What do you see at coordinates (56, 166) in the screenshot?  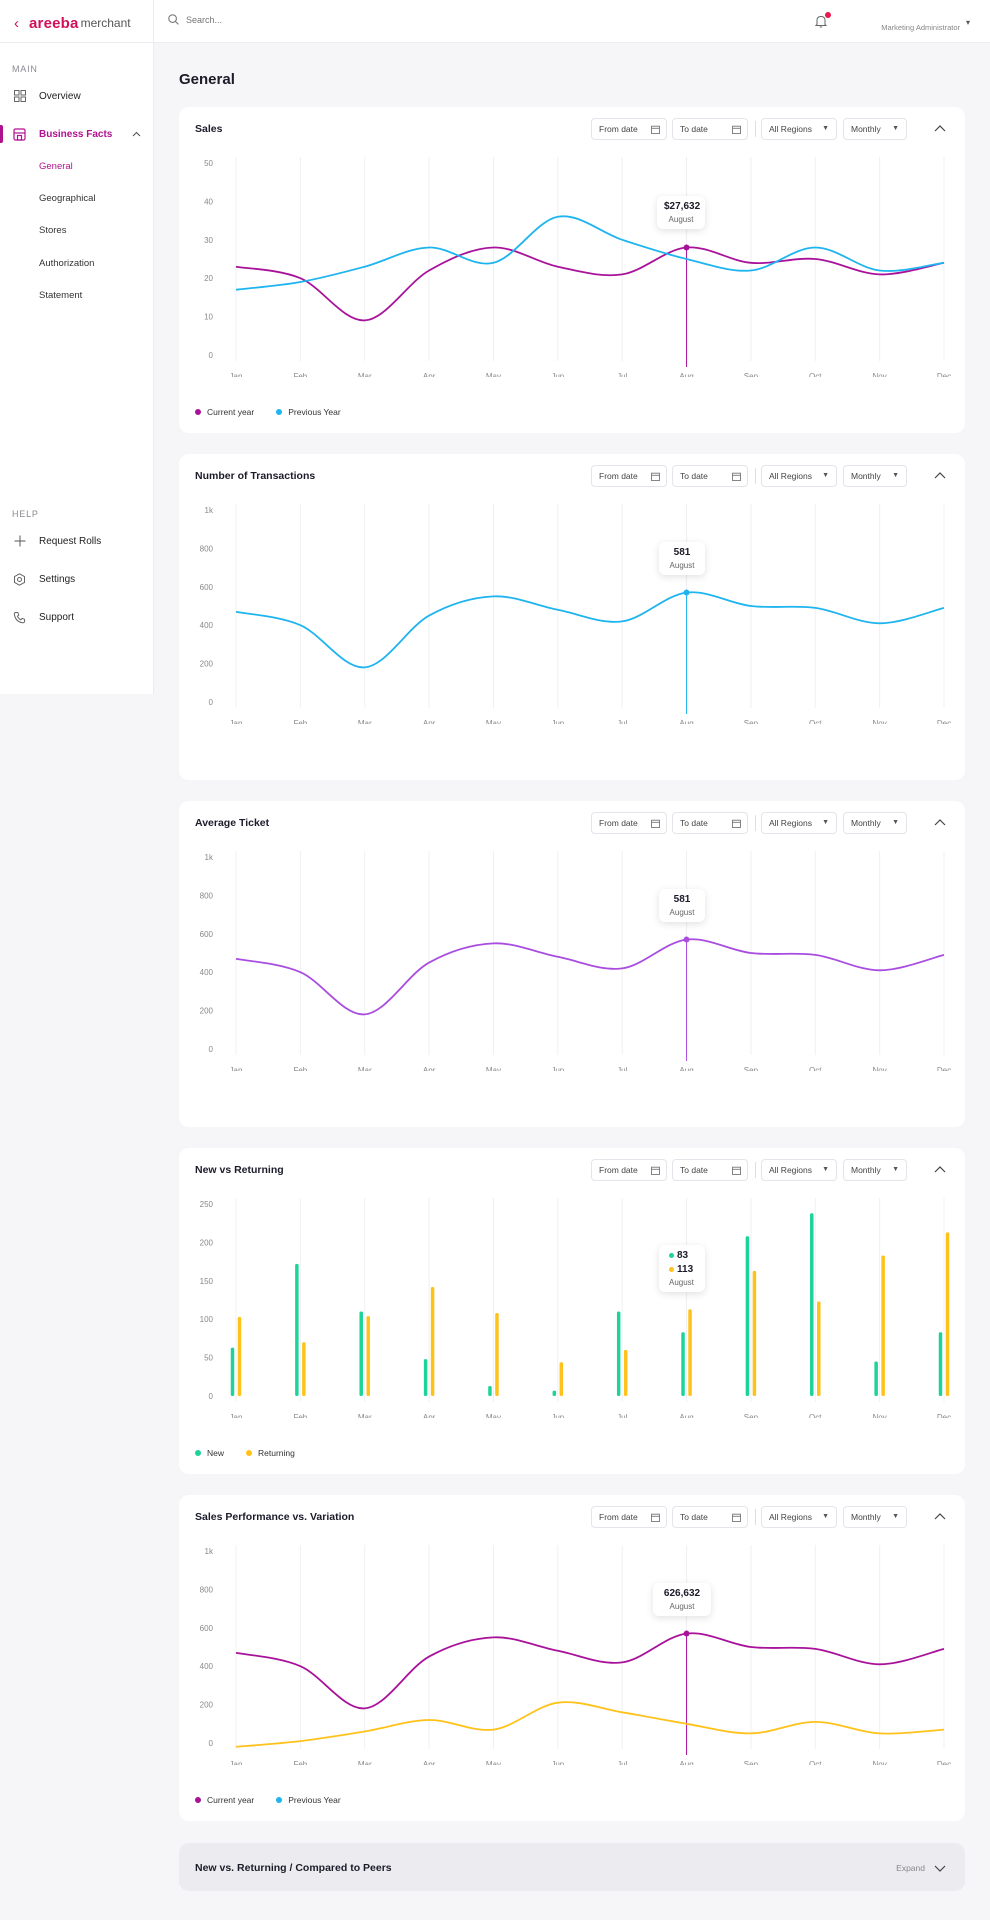 I see `sidebar-subitem-general: General` at bounding box center [56, 166].